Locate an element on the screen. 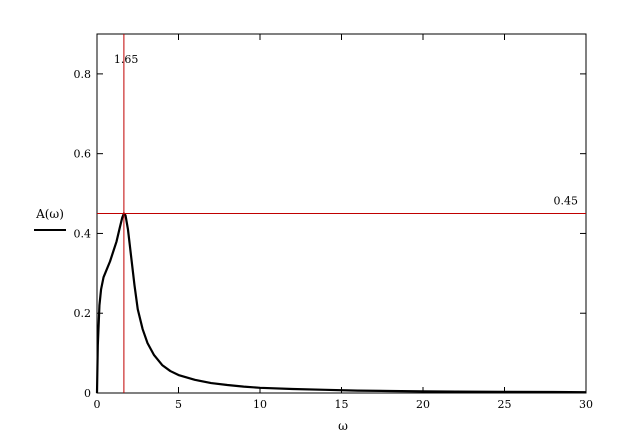 The image size is (626, 435). x-tick-label: 15 is located at coordinates (342, 404).